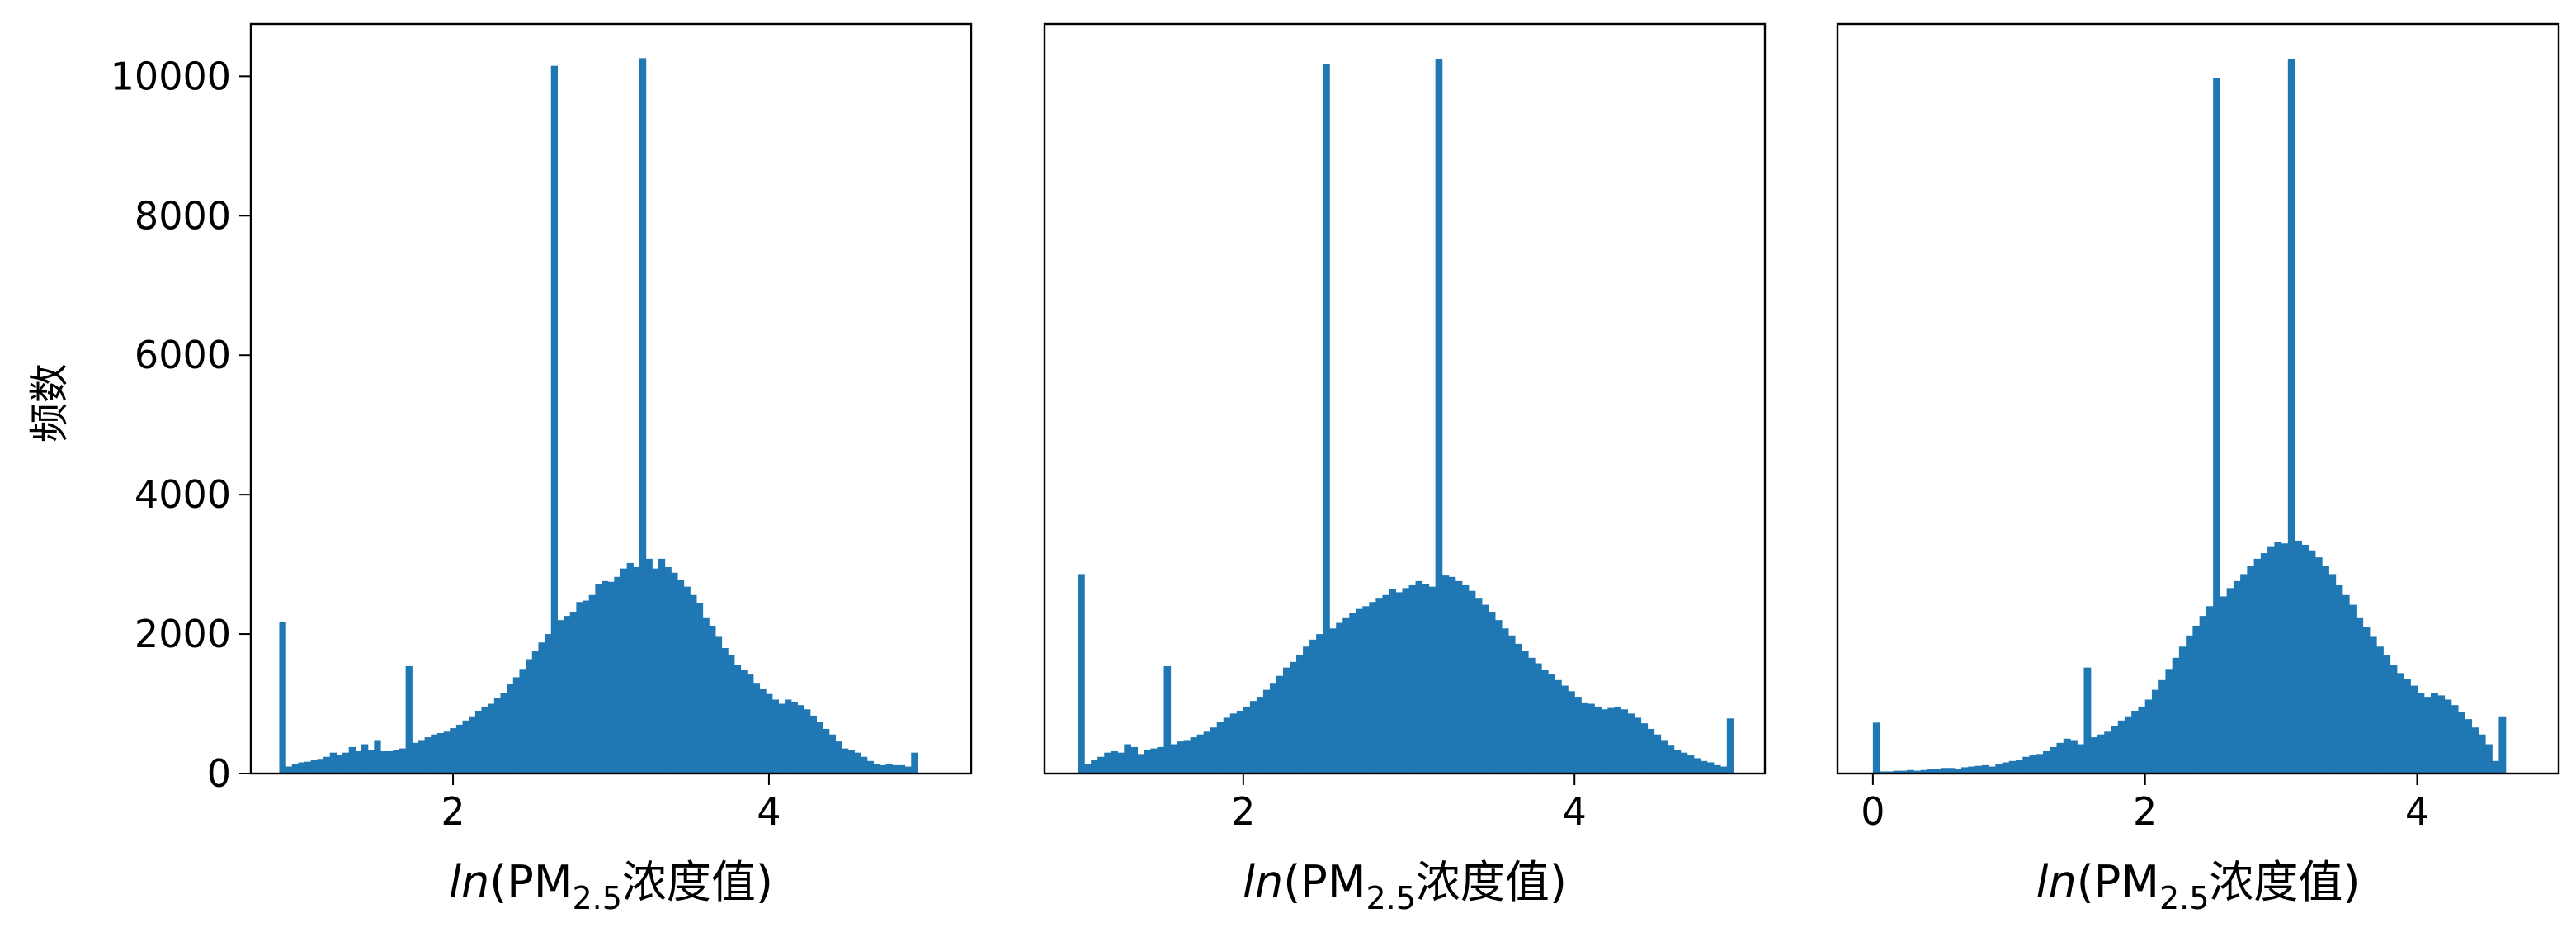 Image resolution: width=2576 pixels, height=937 pixels. What do you see at coordinates (171, 76) in the screenshot?
I see `y-tick-label: 10000` at bounding box center [171, 76].